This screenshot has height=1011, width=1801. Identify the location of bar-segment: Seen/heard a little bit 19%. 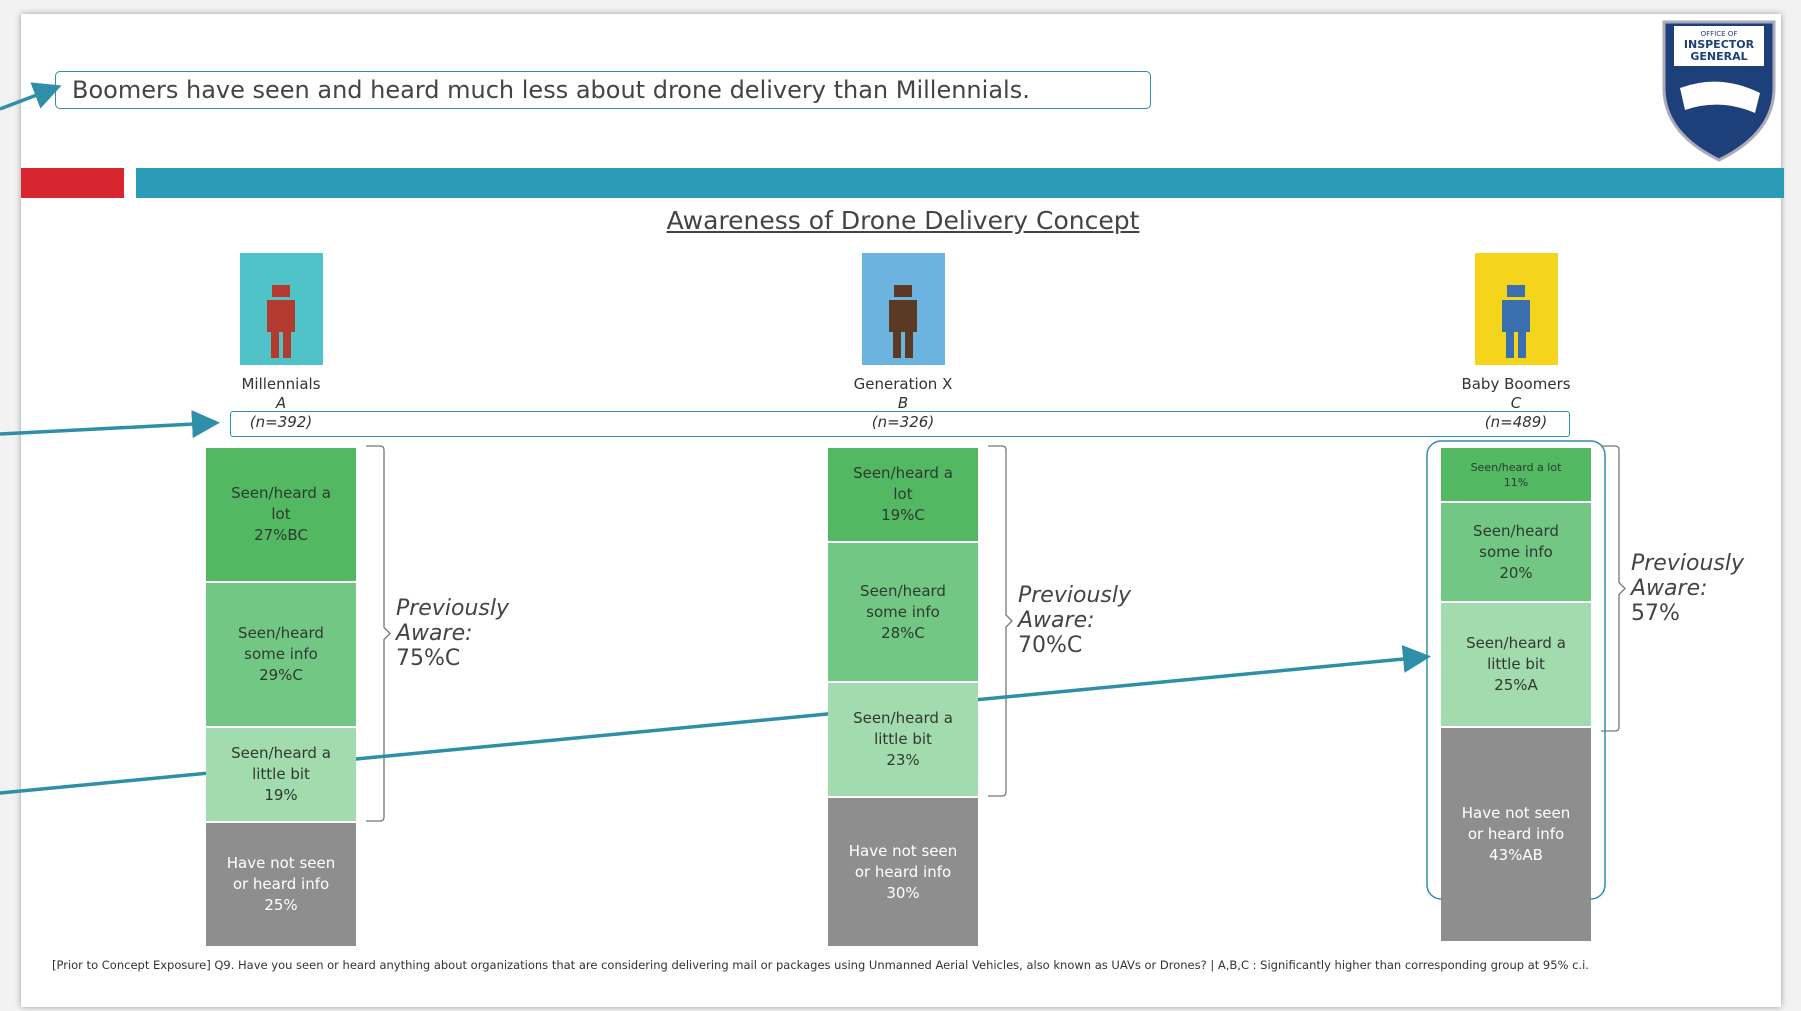
(281, 773).